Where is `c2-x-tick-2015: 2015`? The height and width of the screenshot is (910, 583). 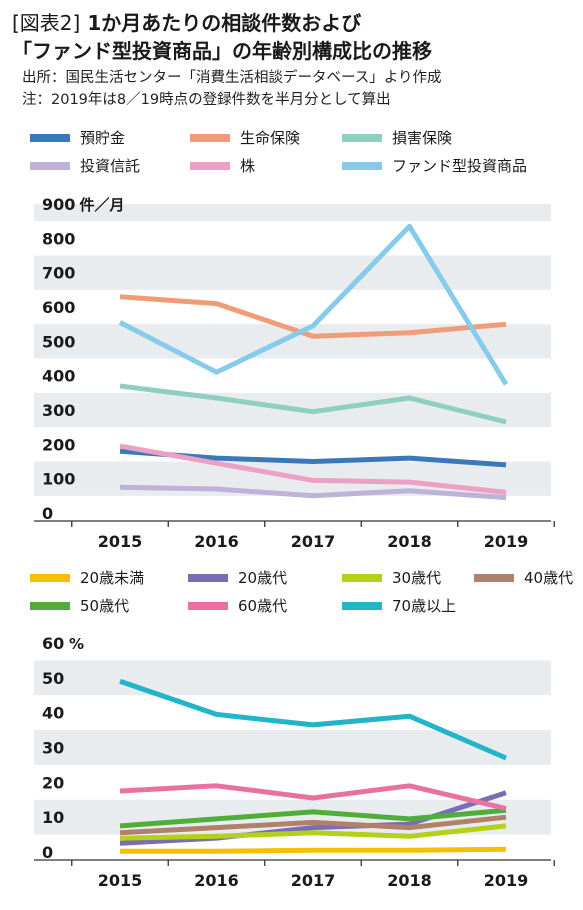 c2-x-tick-2015: 2015 is located at coordinates (120, 880).